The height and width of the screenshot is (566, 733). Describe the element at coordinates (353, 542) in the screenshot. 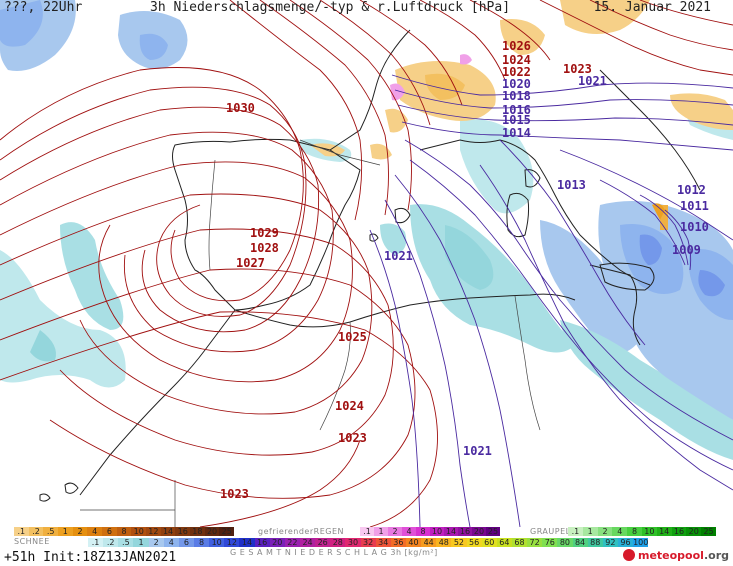

I see `legend-swatch: 30` at that location.